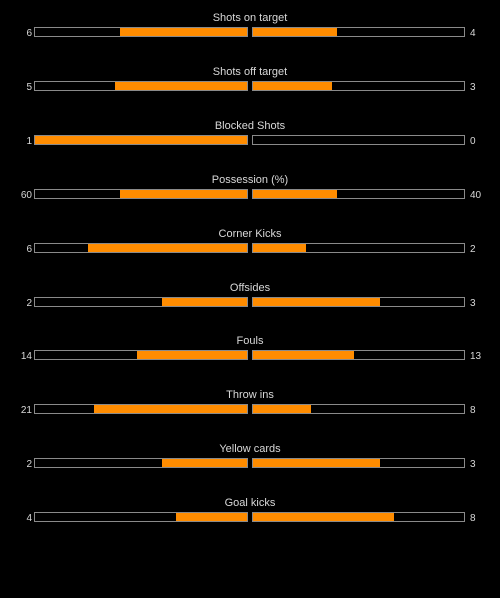  Describe the element at coordinates (29, 141) in the screenshot. I see `home-value: 1` at that location.